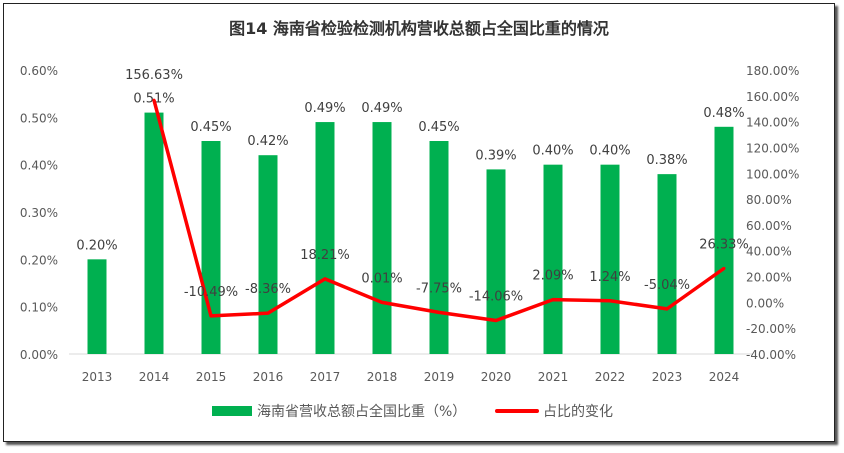  What do you see at coordinates (769, 200) in the screenshot?
I see `right-tick-label: 80.00%` at bounding box center [769, 200].